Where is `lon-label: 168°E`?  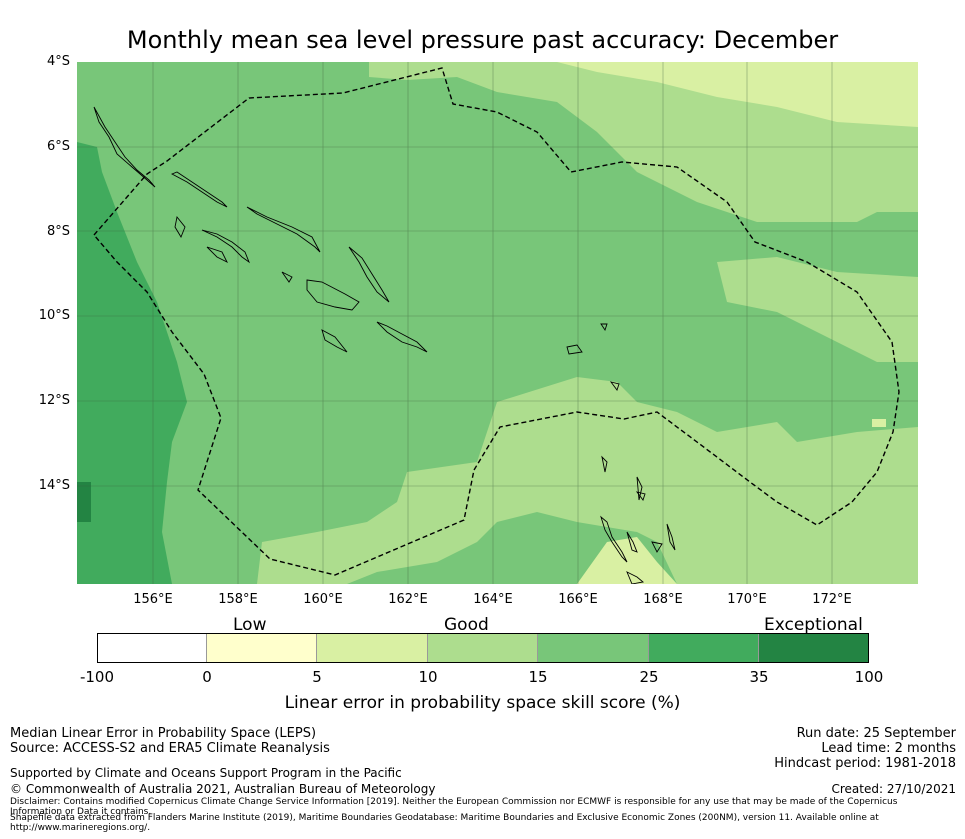
lon-label: 168°E is located at coordinates (663, 599).